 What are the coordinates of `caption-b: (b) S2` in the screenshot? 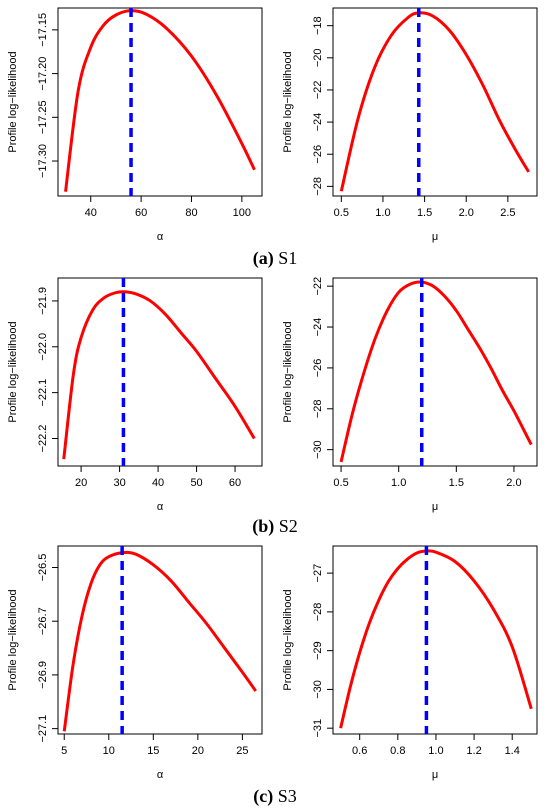 It's located at (275, 526).